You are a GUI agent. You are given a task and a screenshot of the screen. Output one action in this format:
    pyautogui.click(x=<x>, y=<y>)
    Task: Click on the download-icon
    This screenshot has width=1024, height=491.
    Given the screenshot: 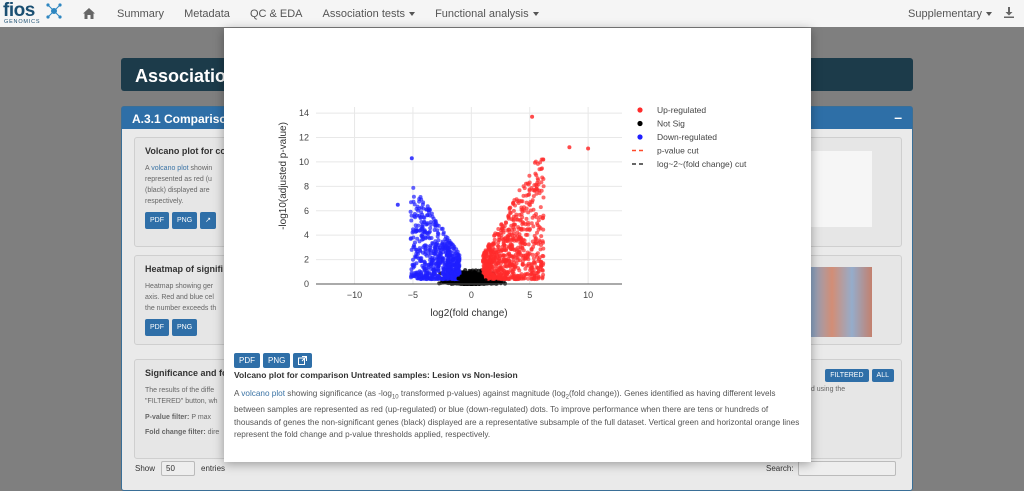 What is the action you would take?
    pyautogui.click(x=1009, y=14)
    